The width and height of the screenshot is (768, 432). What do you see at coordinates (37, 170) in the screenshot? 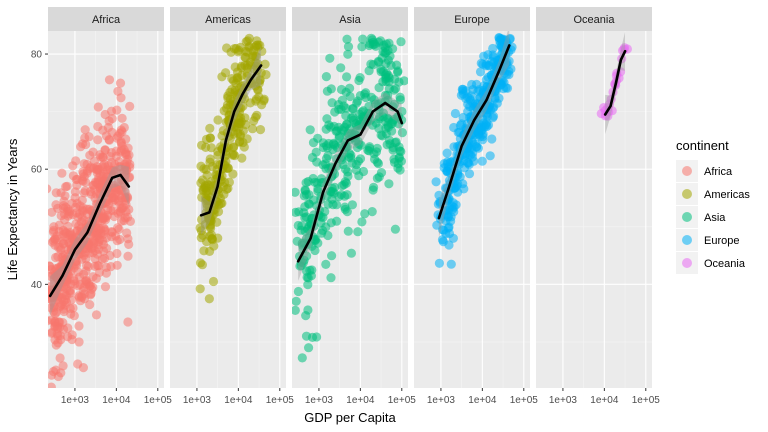
I see `y-tick-label: 60` at bounding box center [37, 170].